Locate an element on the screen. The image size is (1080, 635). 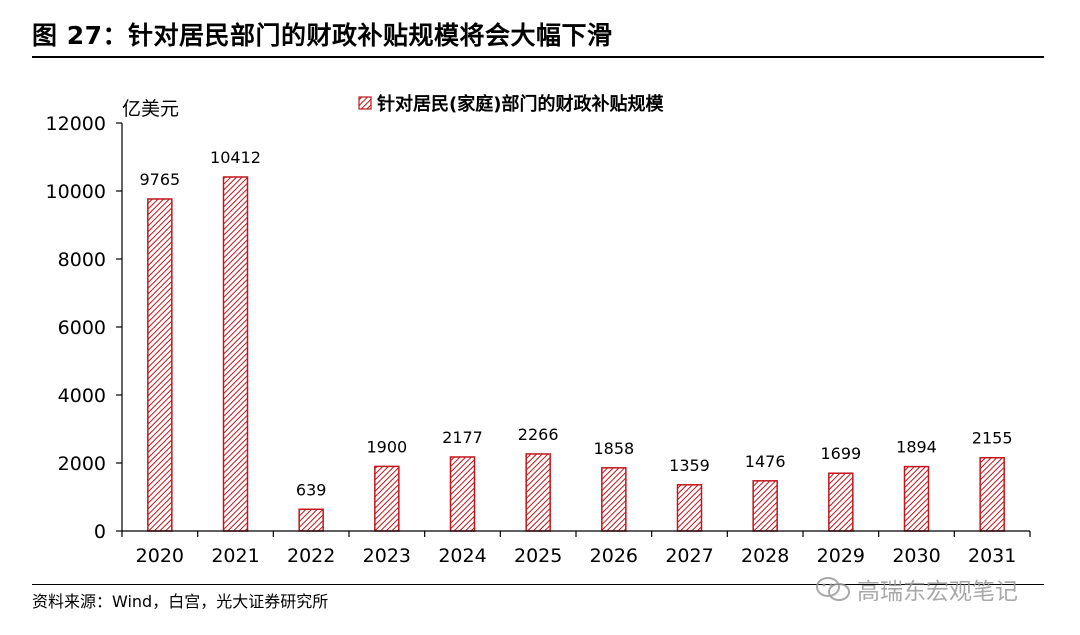
bar-2023 is located at coordinates (387, 498).